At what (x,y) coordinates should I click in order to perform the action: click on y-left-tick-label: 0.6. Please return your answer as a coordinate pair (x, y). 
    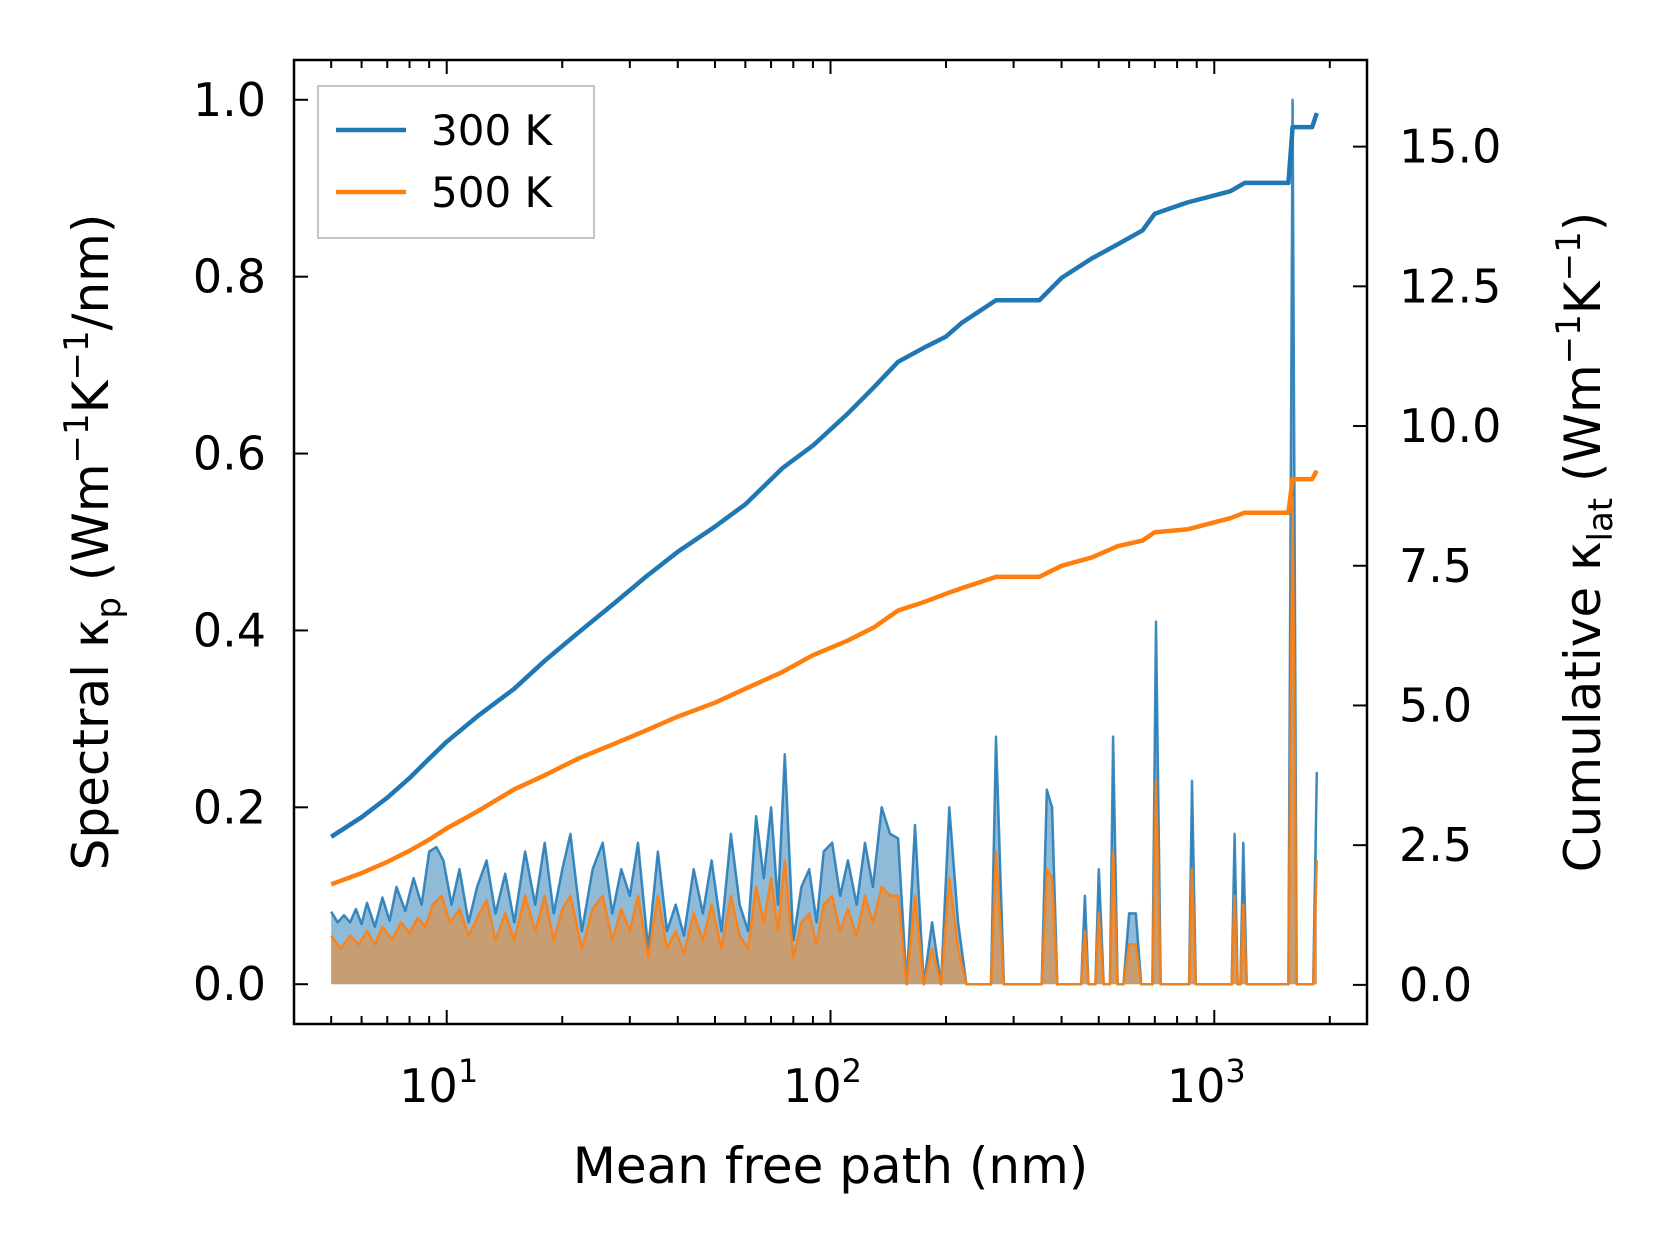
    Looking at the image, I should click on (229, 454).